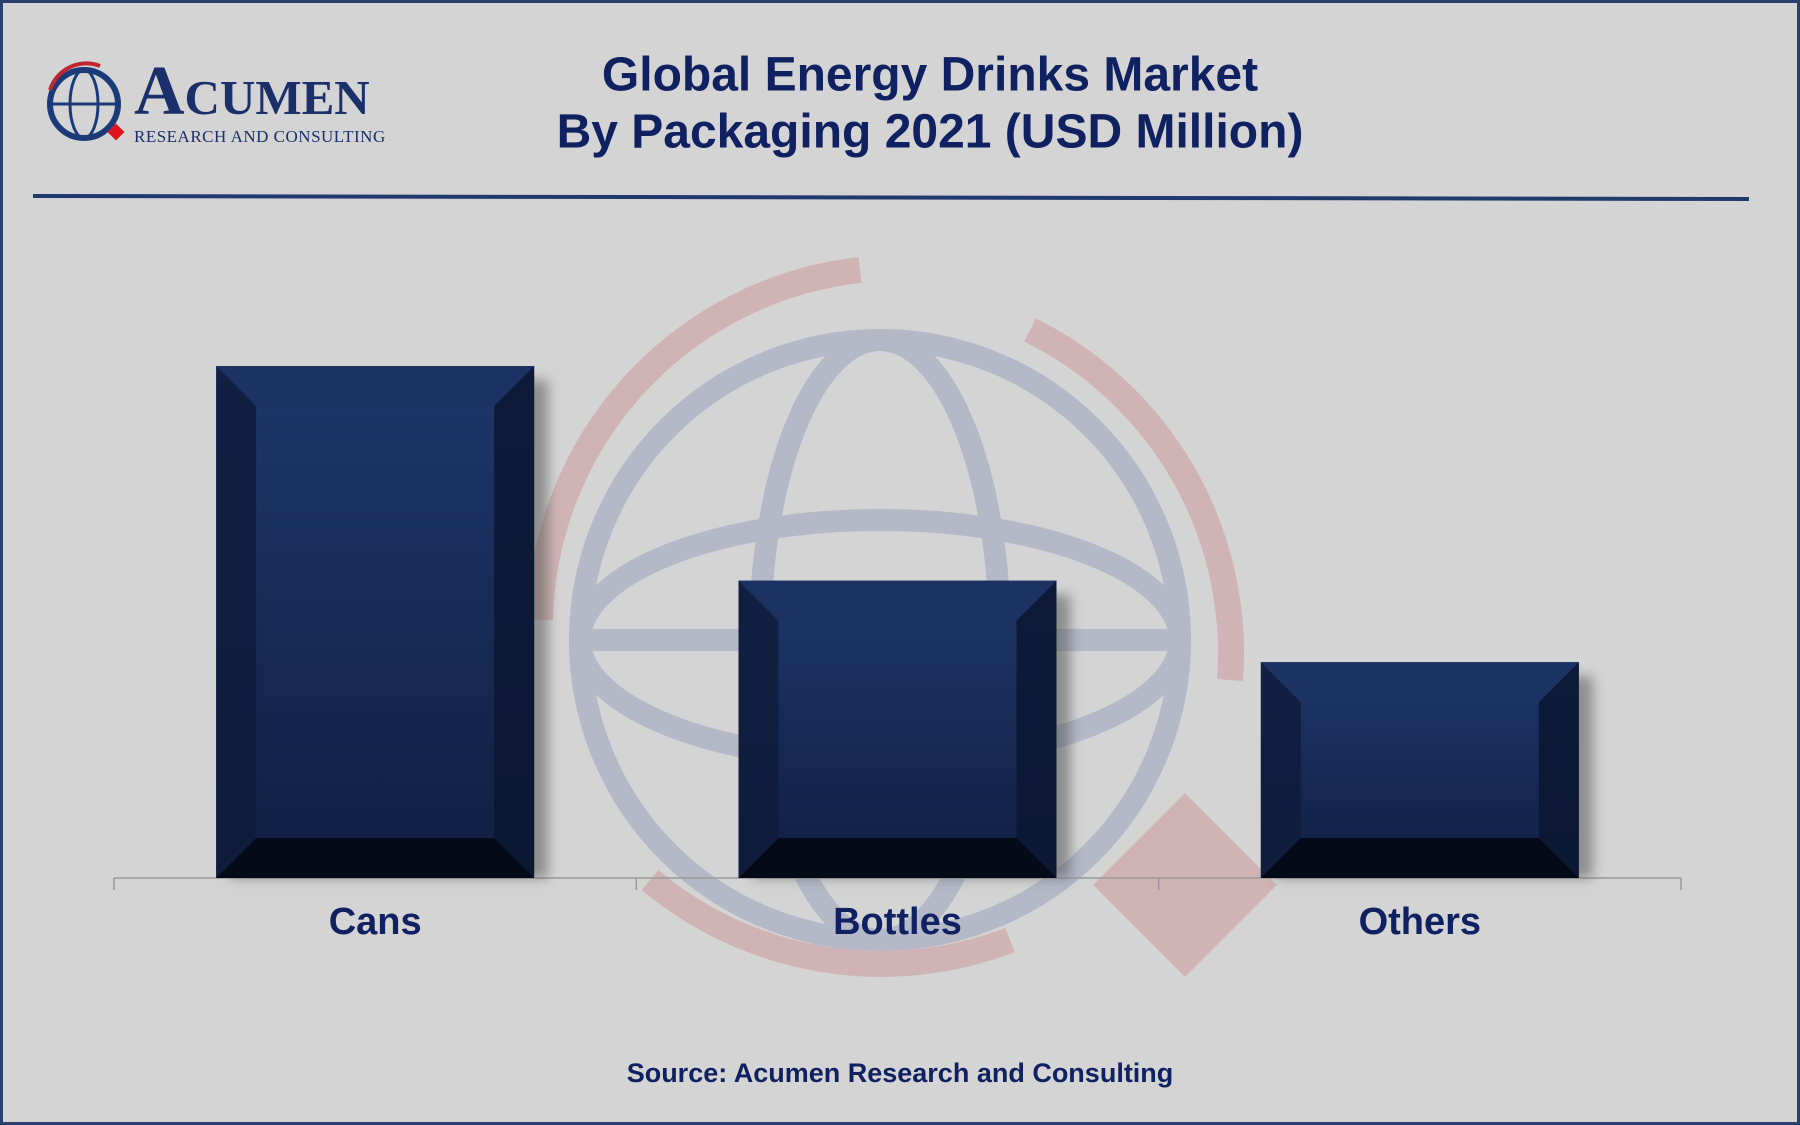 The height and width of the screenshot is (1125, 1800). I want to click on x-tick-label: Others, so click(1420, 922).